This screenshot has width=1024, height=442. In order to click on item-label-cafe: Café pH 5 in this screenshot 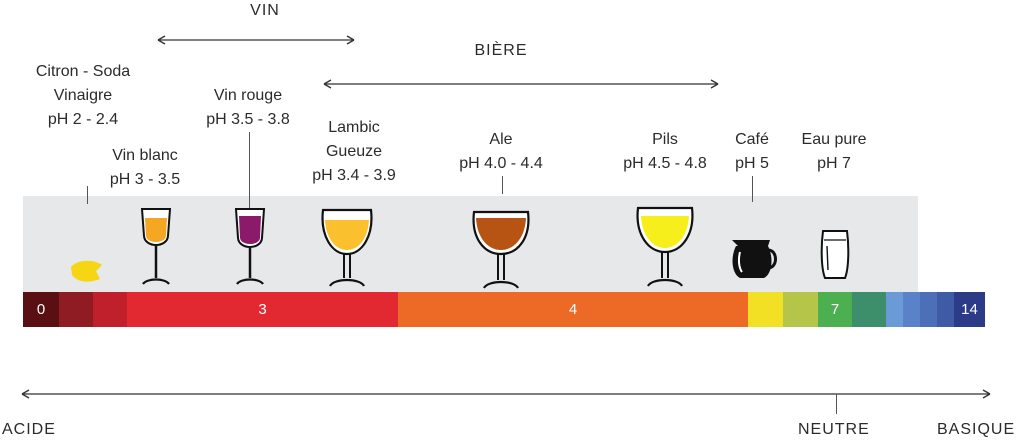, I will do `click(752, 151)`.